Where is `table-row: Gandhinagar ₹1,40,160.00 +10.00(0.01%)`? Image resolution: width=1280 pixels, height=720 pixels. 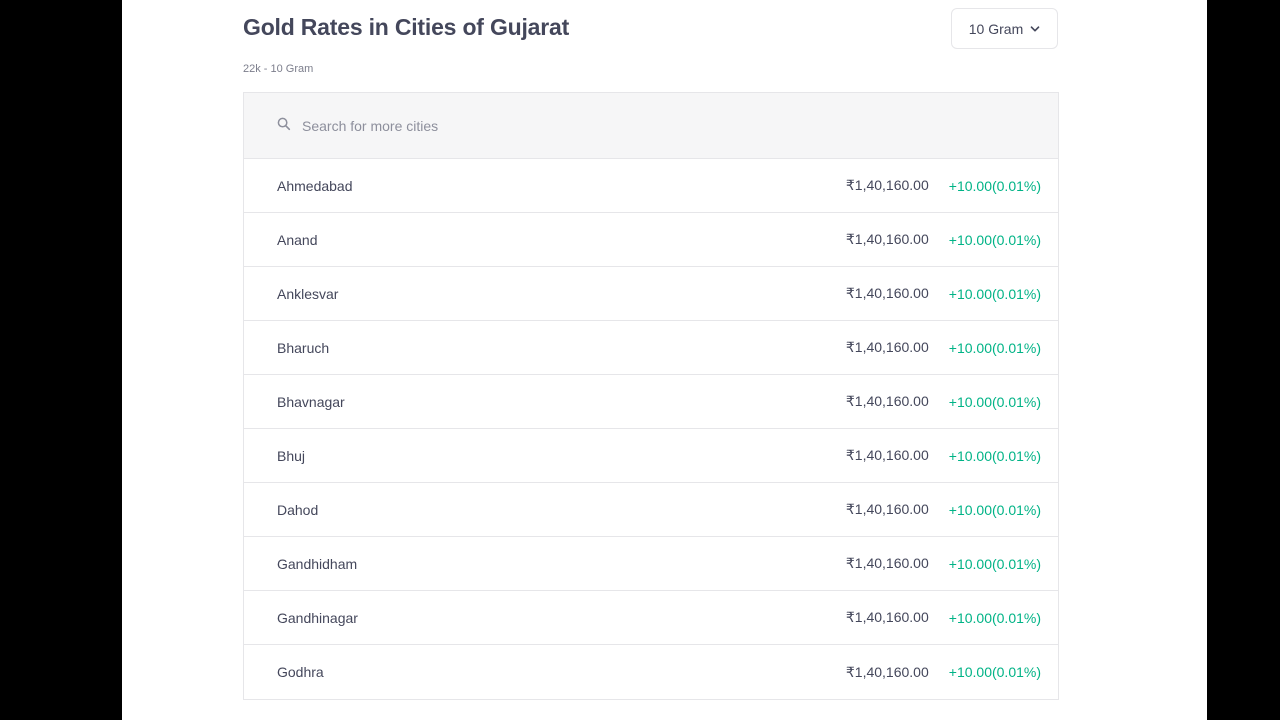
table-row: Gandhinagar ₹1,40,160.00 +10.00(0.01%) is located at coordinates (651, 618).